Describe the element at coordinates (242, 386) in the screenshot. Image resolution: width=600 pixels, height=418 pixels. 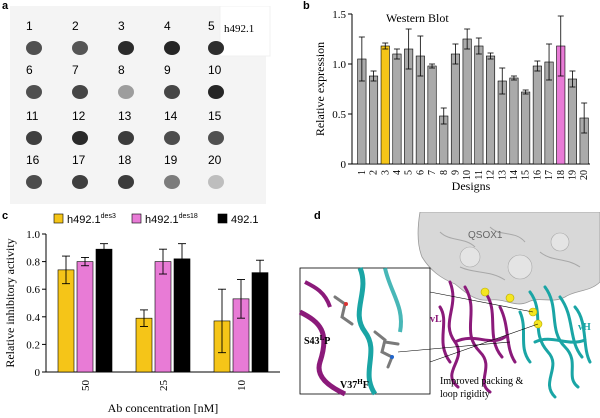
I see `x-tick-label: 10` at that location.